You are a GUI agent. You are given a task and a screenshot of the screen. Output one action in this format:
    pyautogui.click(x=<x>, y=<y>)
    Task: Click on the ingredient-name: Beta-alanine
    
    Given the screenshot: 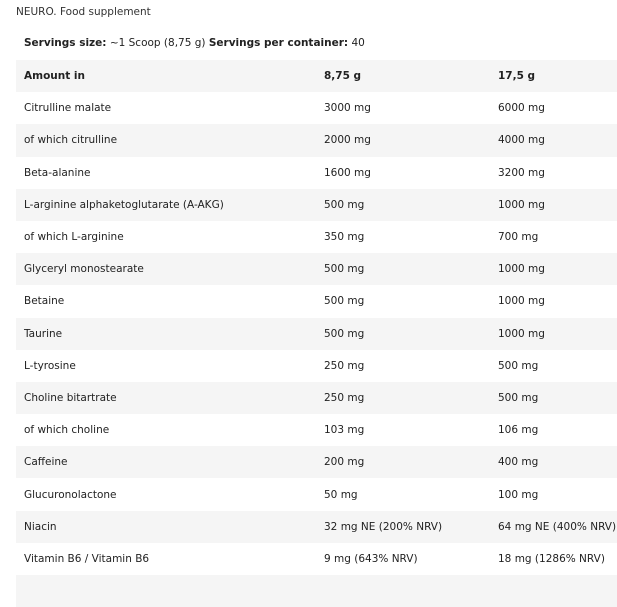 What is the action you would take?
    pyautogui.click(x=57, y=172)
    